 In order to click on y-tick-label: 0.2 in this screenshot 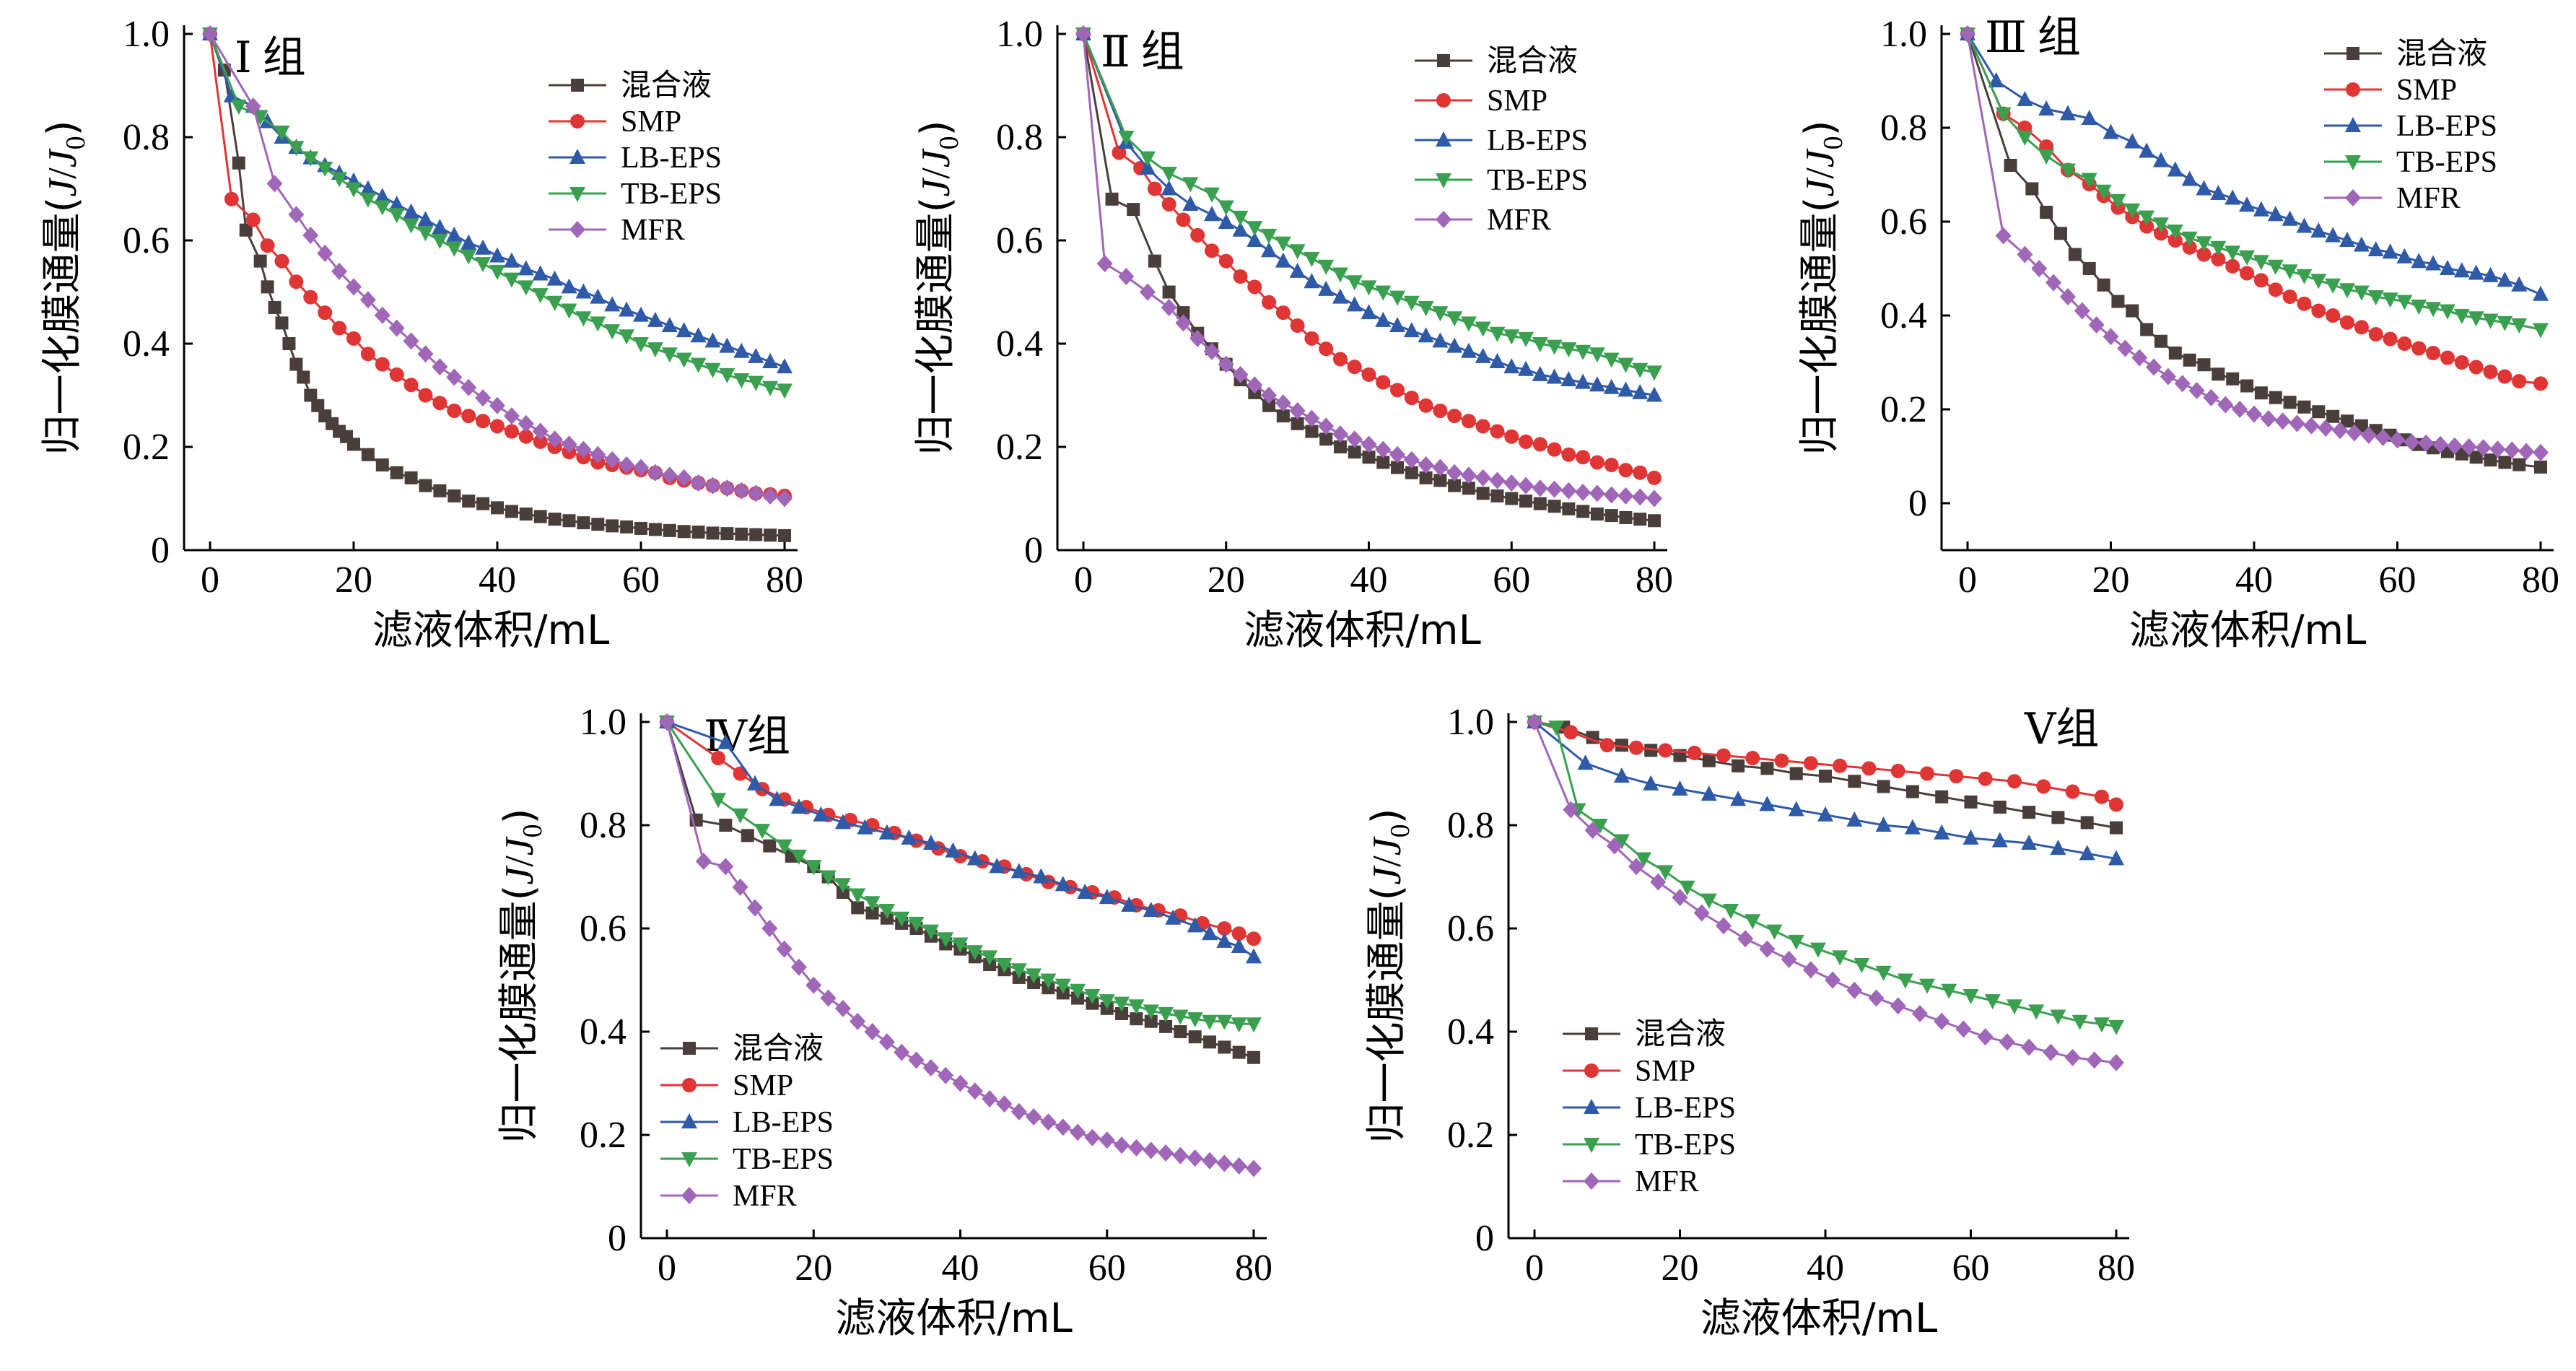, I will do `click(146, 447)`.